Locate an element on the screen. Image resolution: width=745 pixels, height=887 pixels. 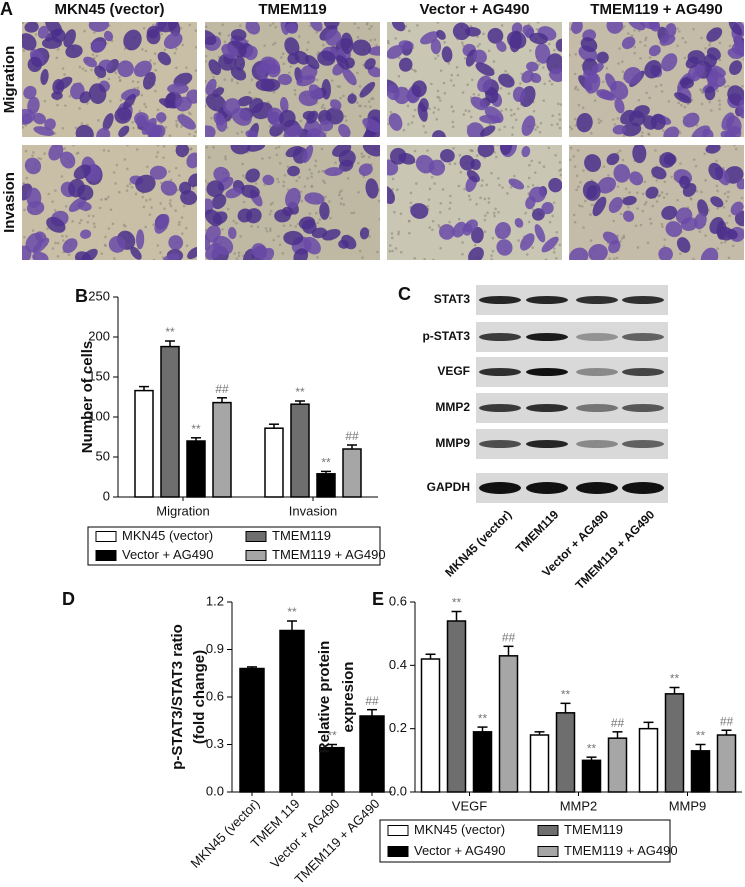
x-tick-label: Vector + AG490 is located at coordinates (304, 833).